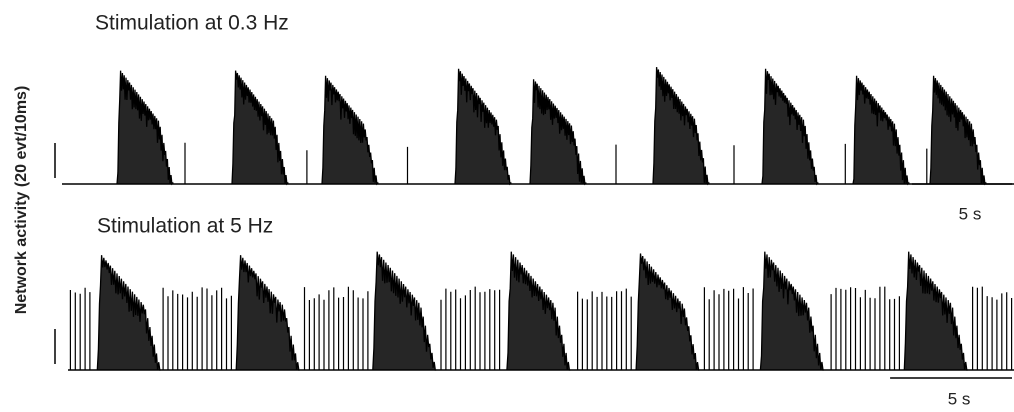 The image size is (1014, 412). I want to click on y-axis-label: Network activity (20 evt/10ms), so click(21, 200).